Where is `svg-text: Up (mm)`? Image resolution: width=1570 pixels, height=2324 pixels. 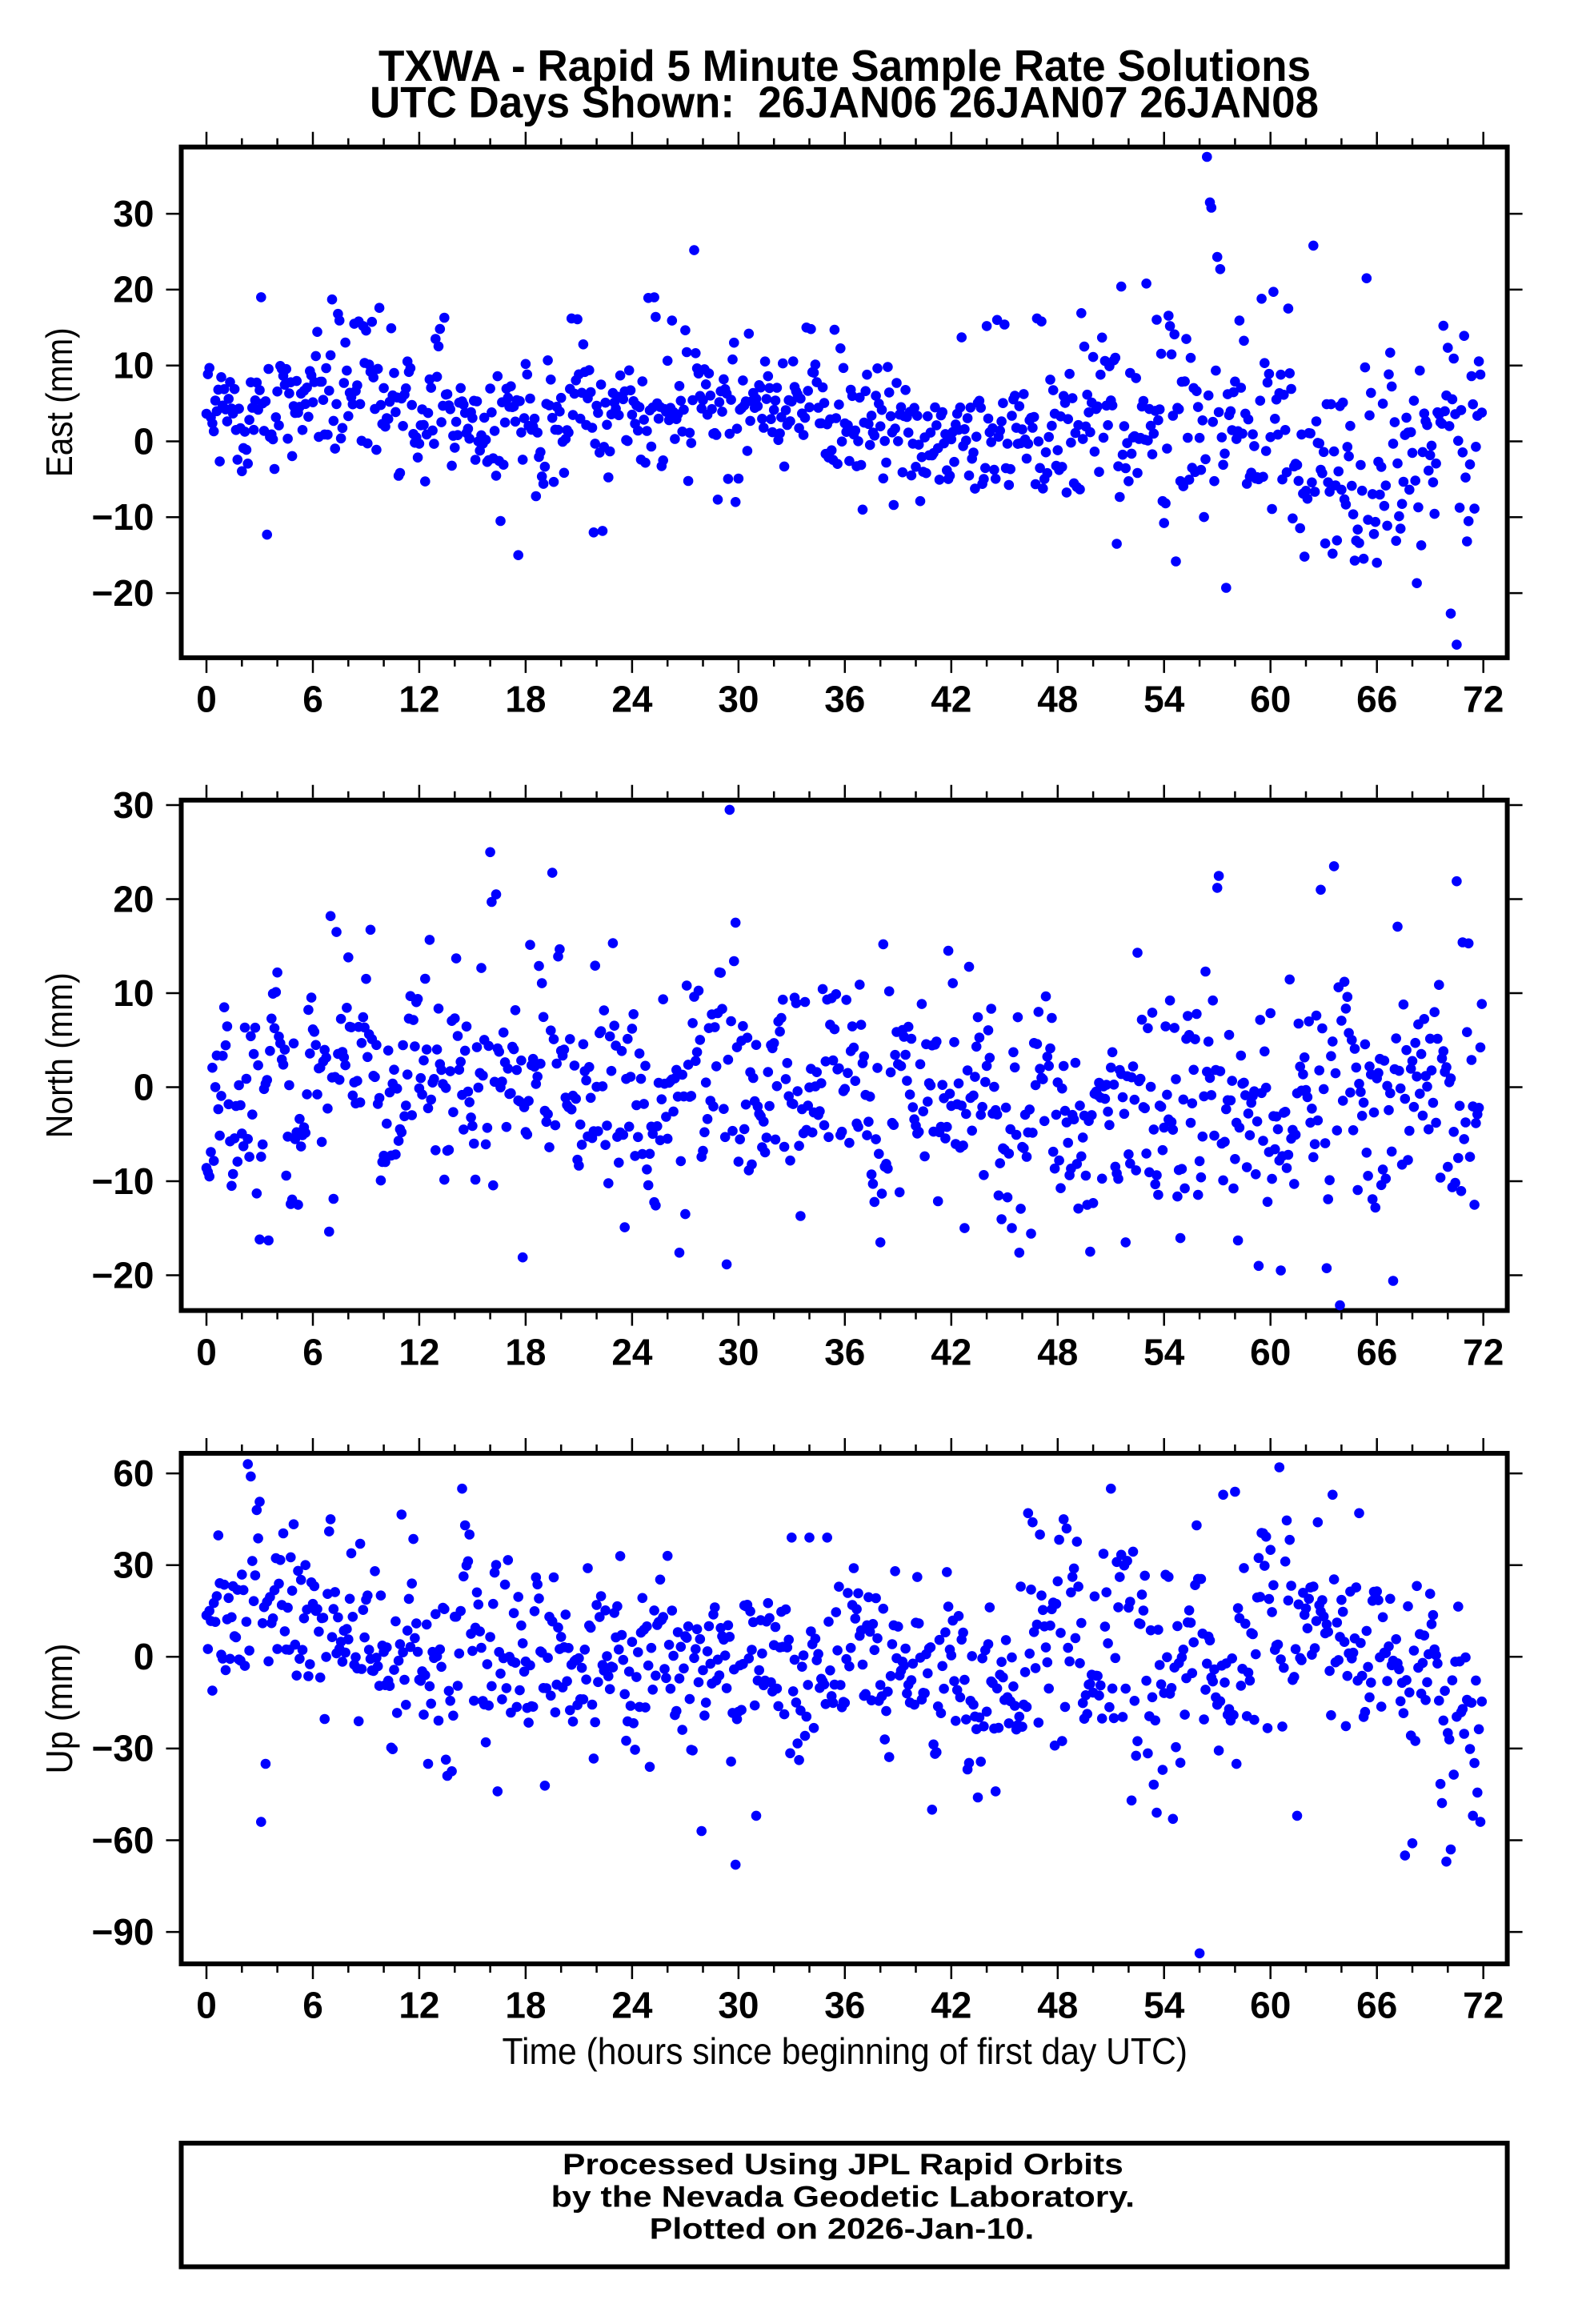 svg-text: Up (mm) is located at coordinates (59, 1709).